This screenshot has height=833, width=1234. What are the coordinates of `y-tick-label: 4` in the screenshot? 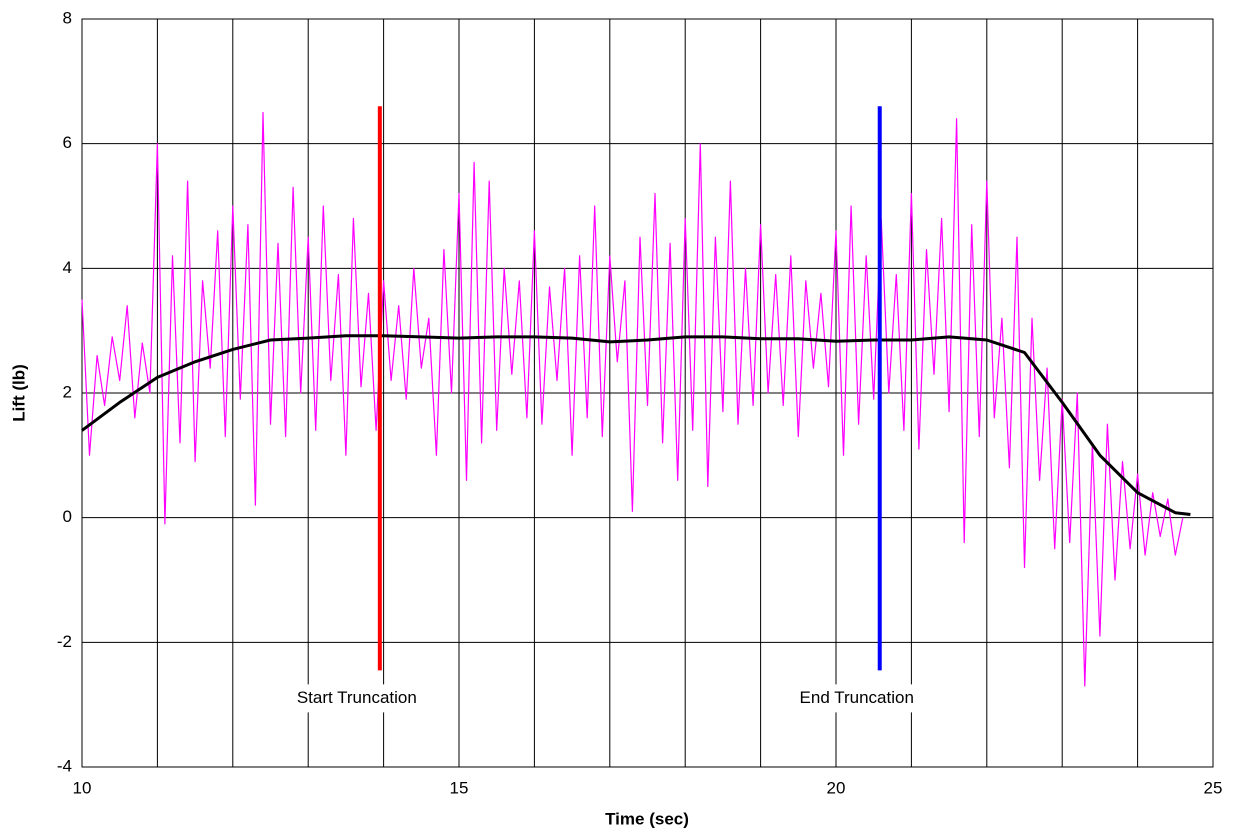 It's located at (67, 267).